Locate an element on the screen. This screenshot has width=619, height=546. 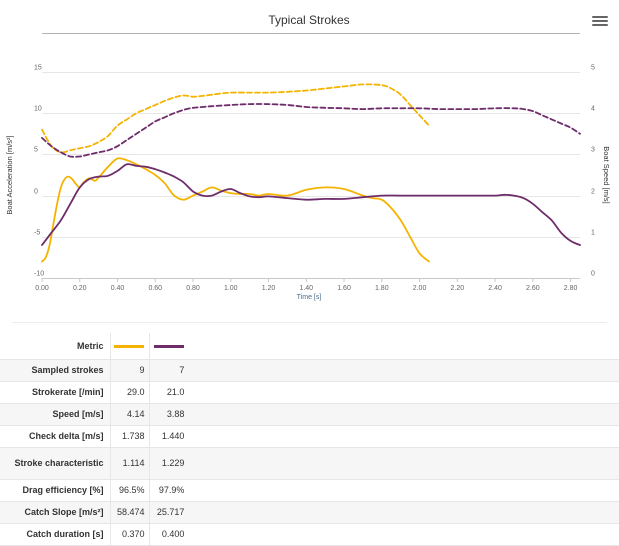
x-tick-label: 2.80 is located at coordinates (571, 288).